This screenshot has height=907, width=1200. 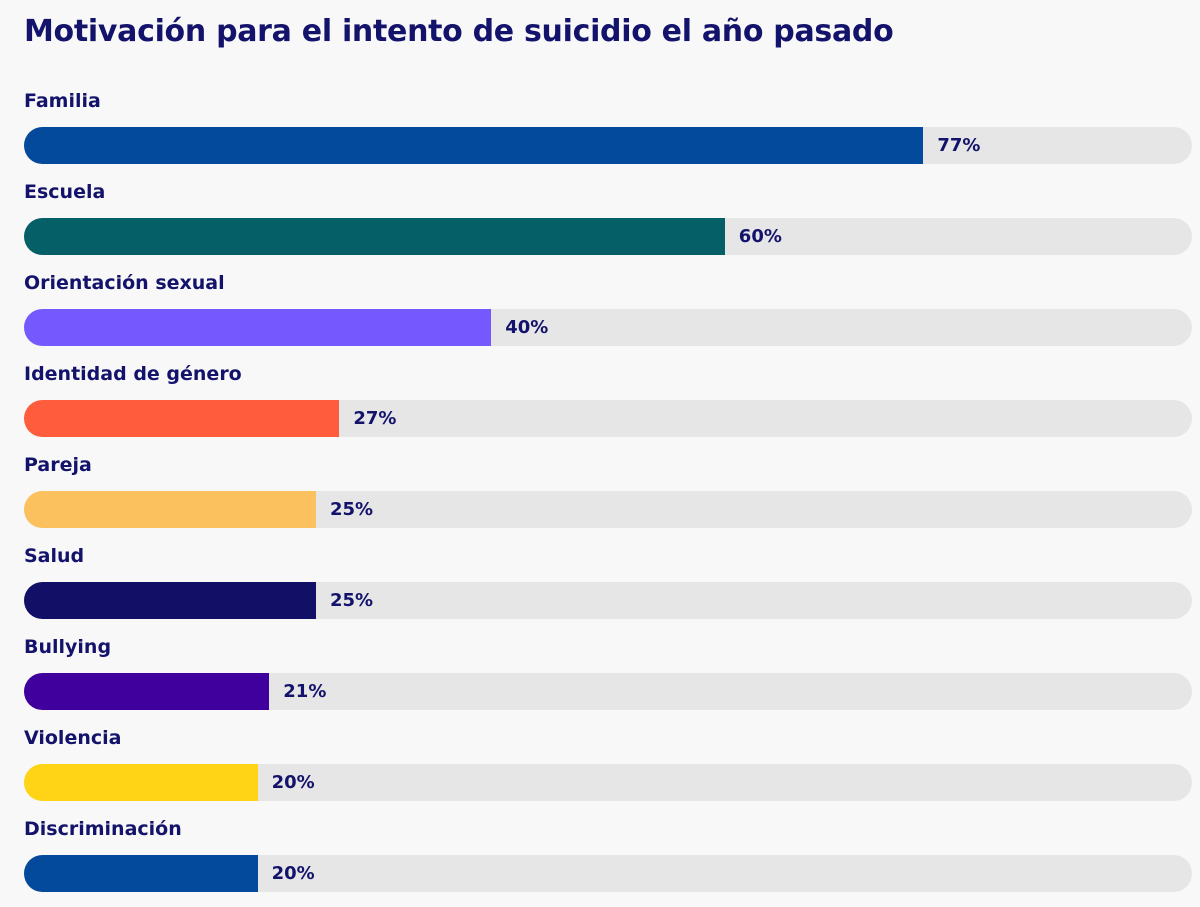 I want to click on value-label: 21%, so click(x=305, y=691).